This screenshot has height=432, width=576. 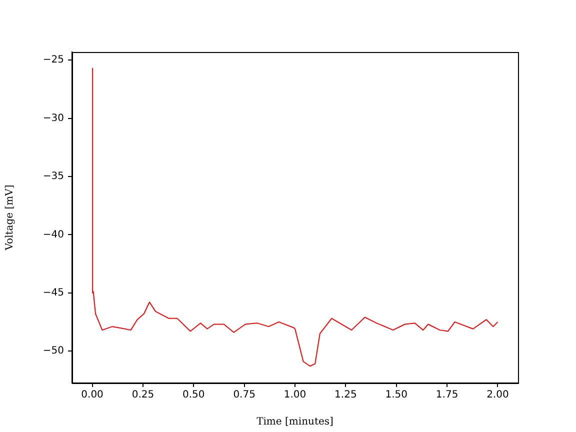 I want to click on x-tick-label: 2.00, so click(x=497, y=395).